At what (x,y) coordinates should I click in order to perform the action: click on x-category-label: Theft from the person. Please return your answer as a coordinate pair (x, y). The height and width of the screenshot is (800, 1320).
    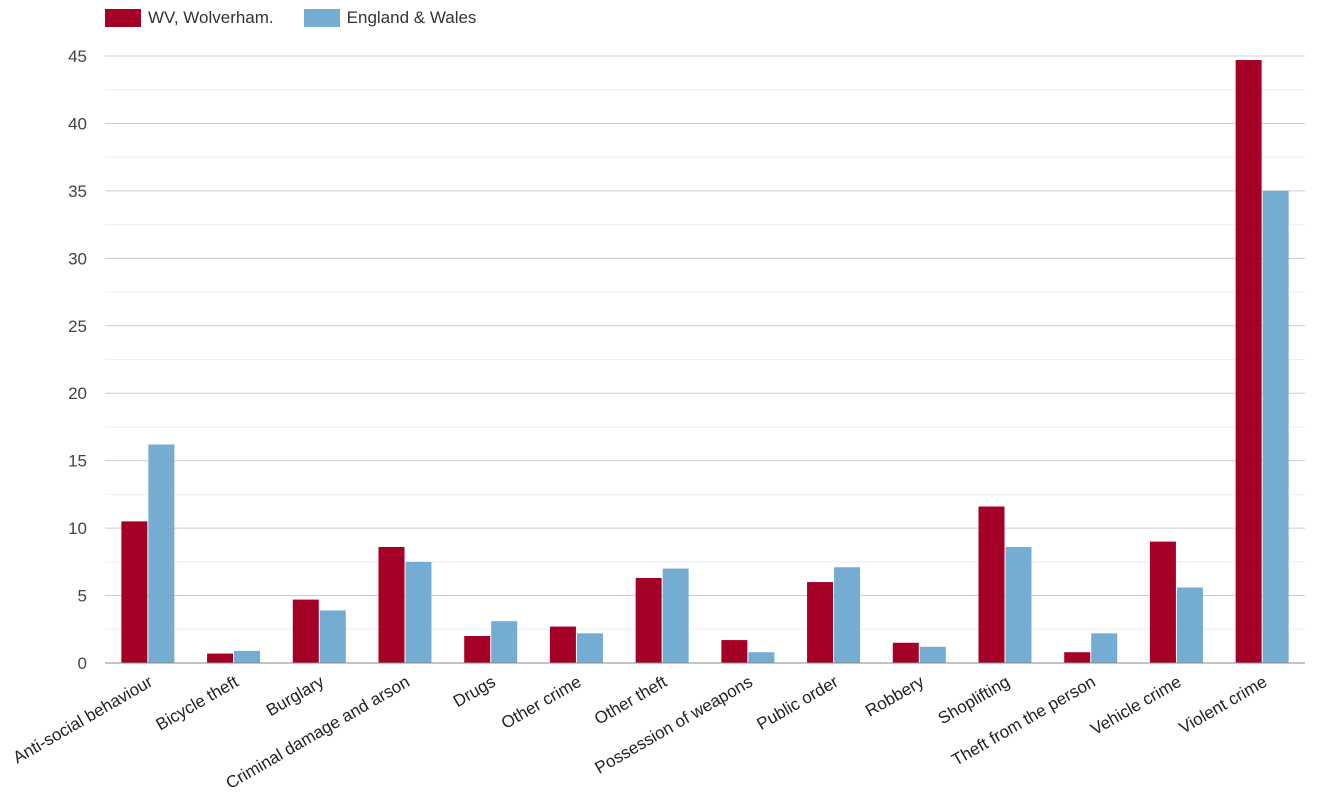
    Looking at the image, I should click on (1023, 721).